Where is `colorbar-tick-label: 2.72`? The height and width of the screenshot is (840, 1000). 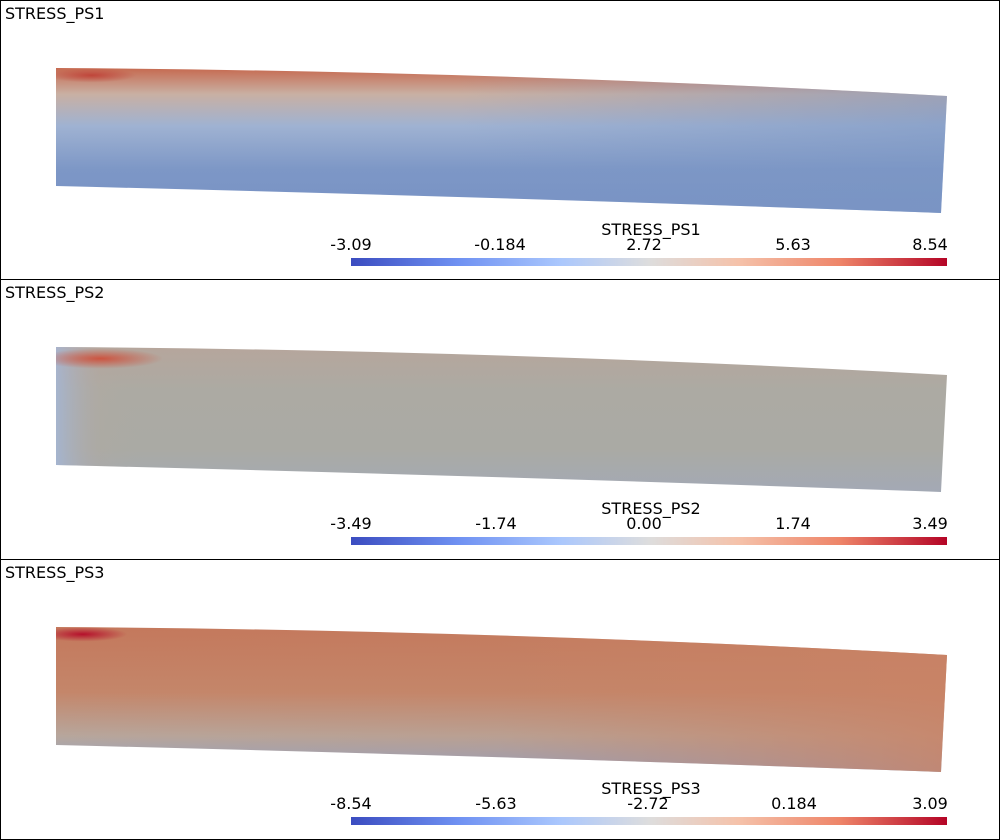 colorbar-tick-label: 2.72 is located at coordinates (644, 244).